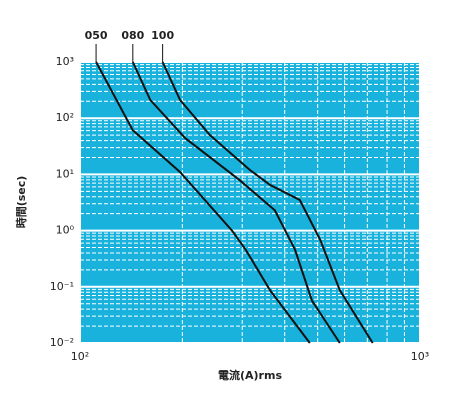 The image size is (449, 408). What do you see at coordinates (65, 230) in the screenshot?
I see `y-tick-label: 10⁰` at bounding box center [65, 230].